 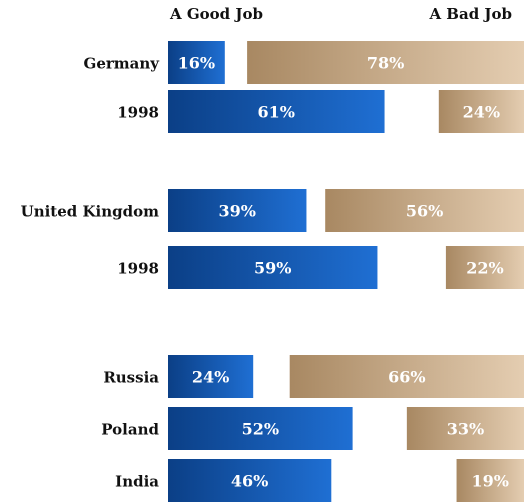 I want to click on bad-job-value-label: 56%, so click(x=424, y=211).